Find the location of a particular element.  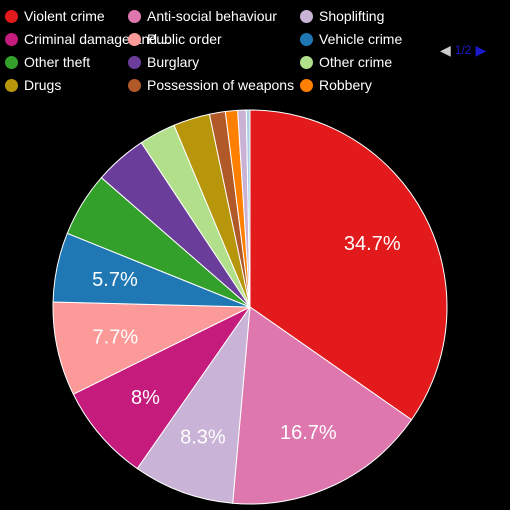

legend-label: Public order is located at coordinates (184, 39).